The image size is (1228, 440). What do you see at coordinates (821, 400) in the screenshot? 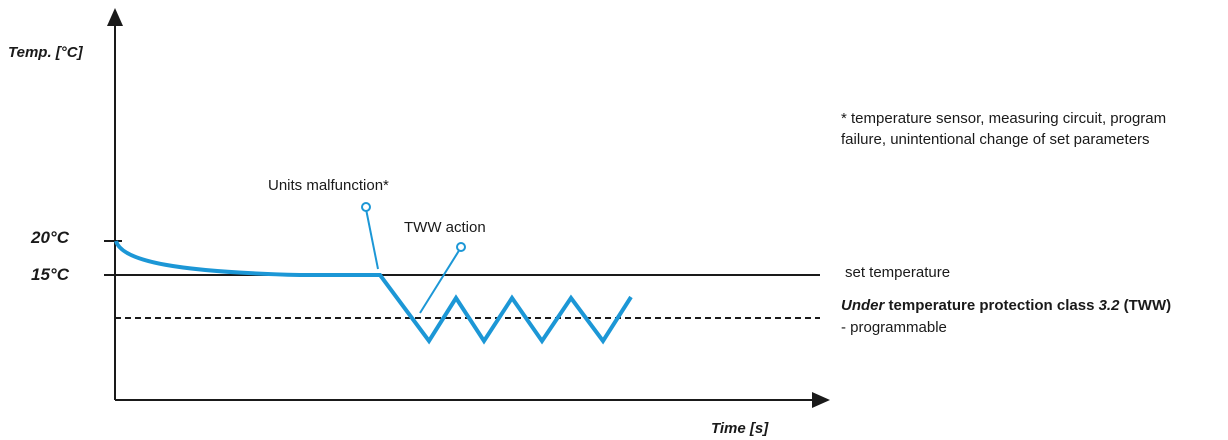
I see `x-axis-arrow` at bounding box center [821, 400].